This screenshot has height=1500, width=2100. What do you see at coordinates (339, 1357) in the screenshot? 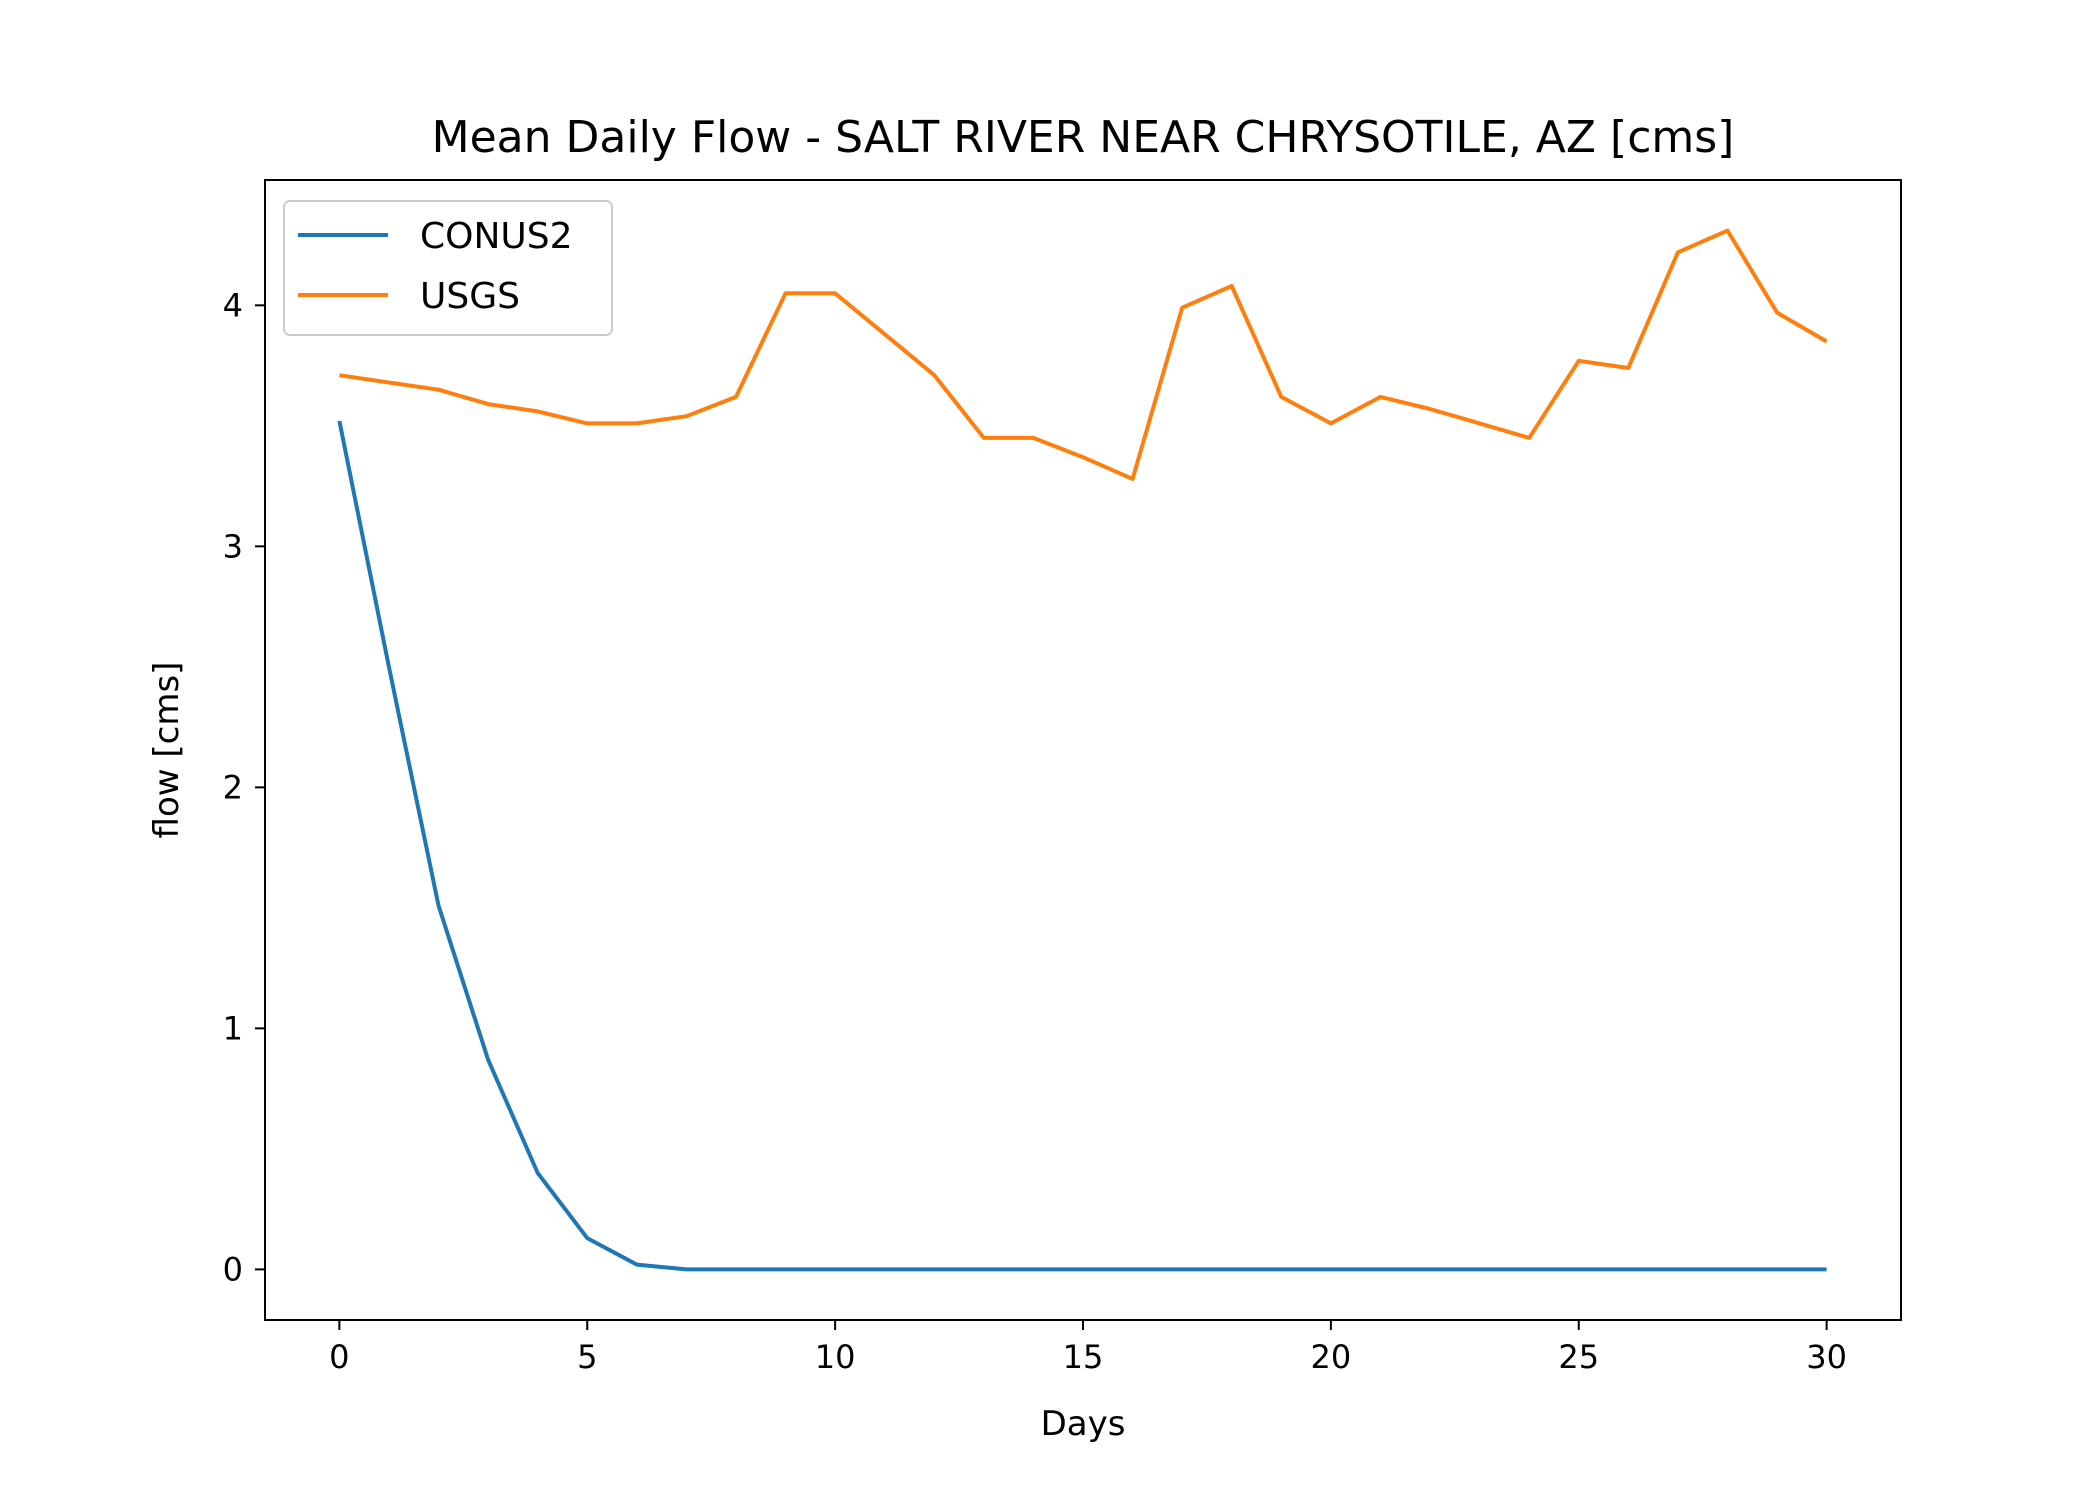
I see `x-tick-label: 0` at bounding box center [339, 1357].